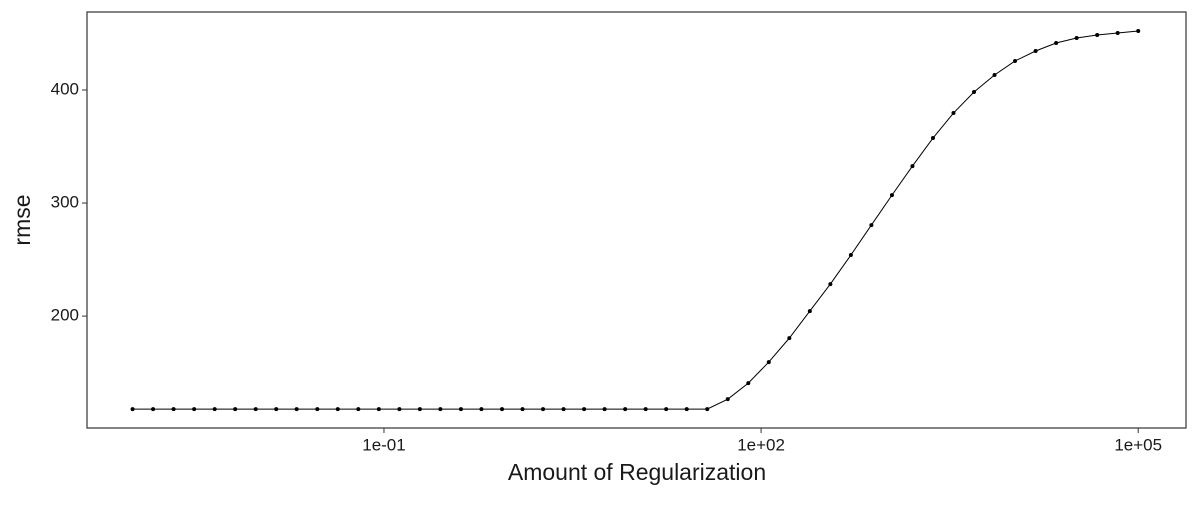  Describe the element at coordinates (1138, 444) in the screenshot. I see `x-tick-label: 1e+05` at that location.